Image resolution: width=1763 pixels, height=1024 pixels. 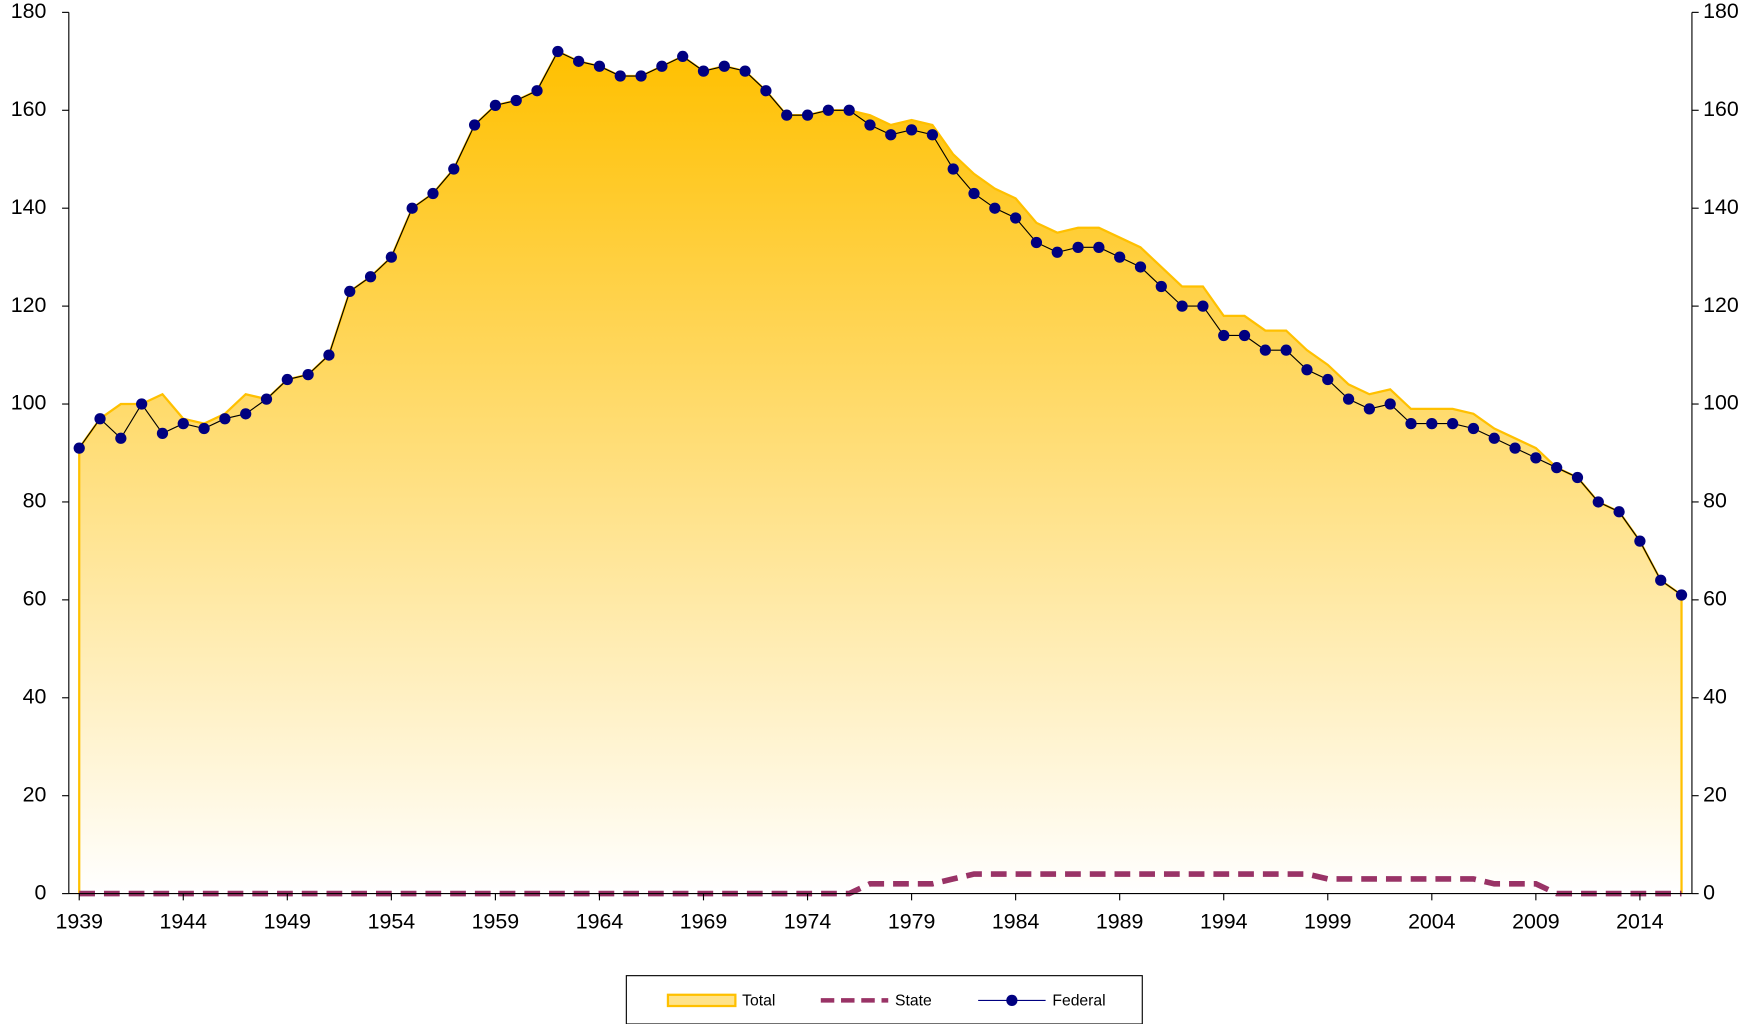 I want to click on y-tick-label: 140, so click(x=29, y=207).